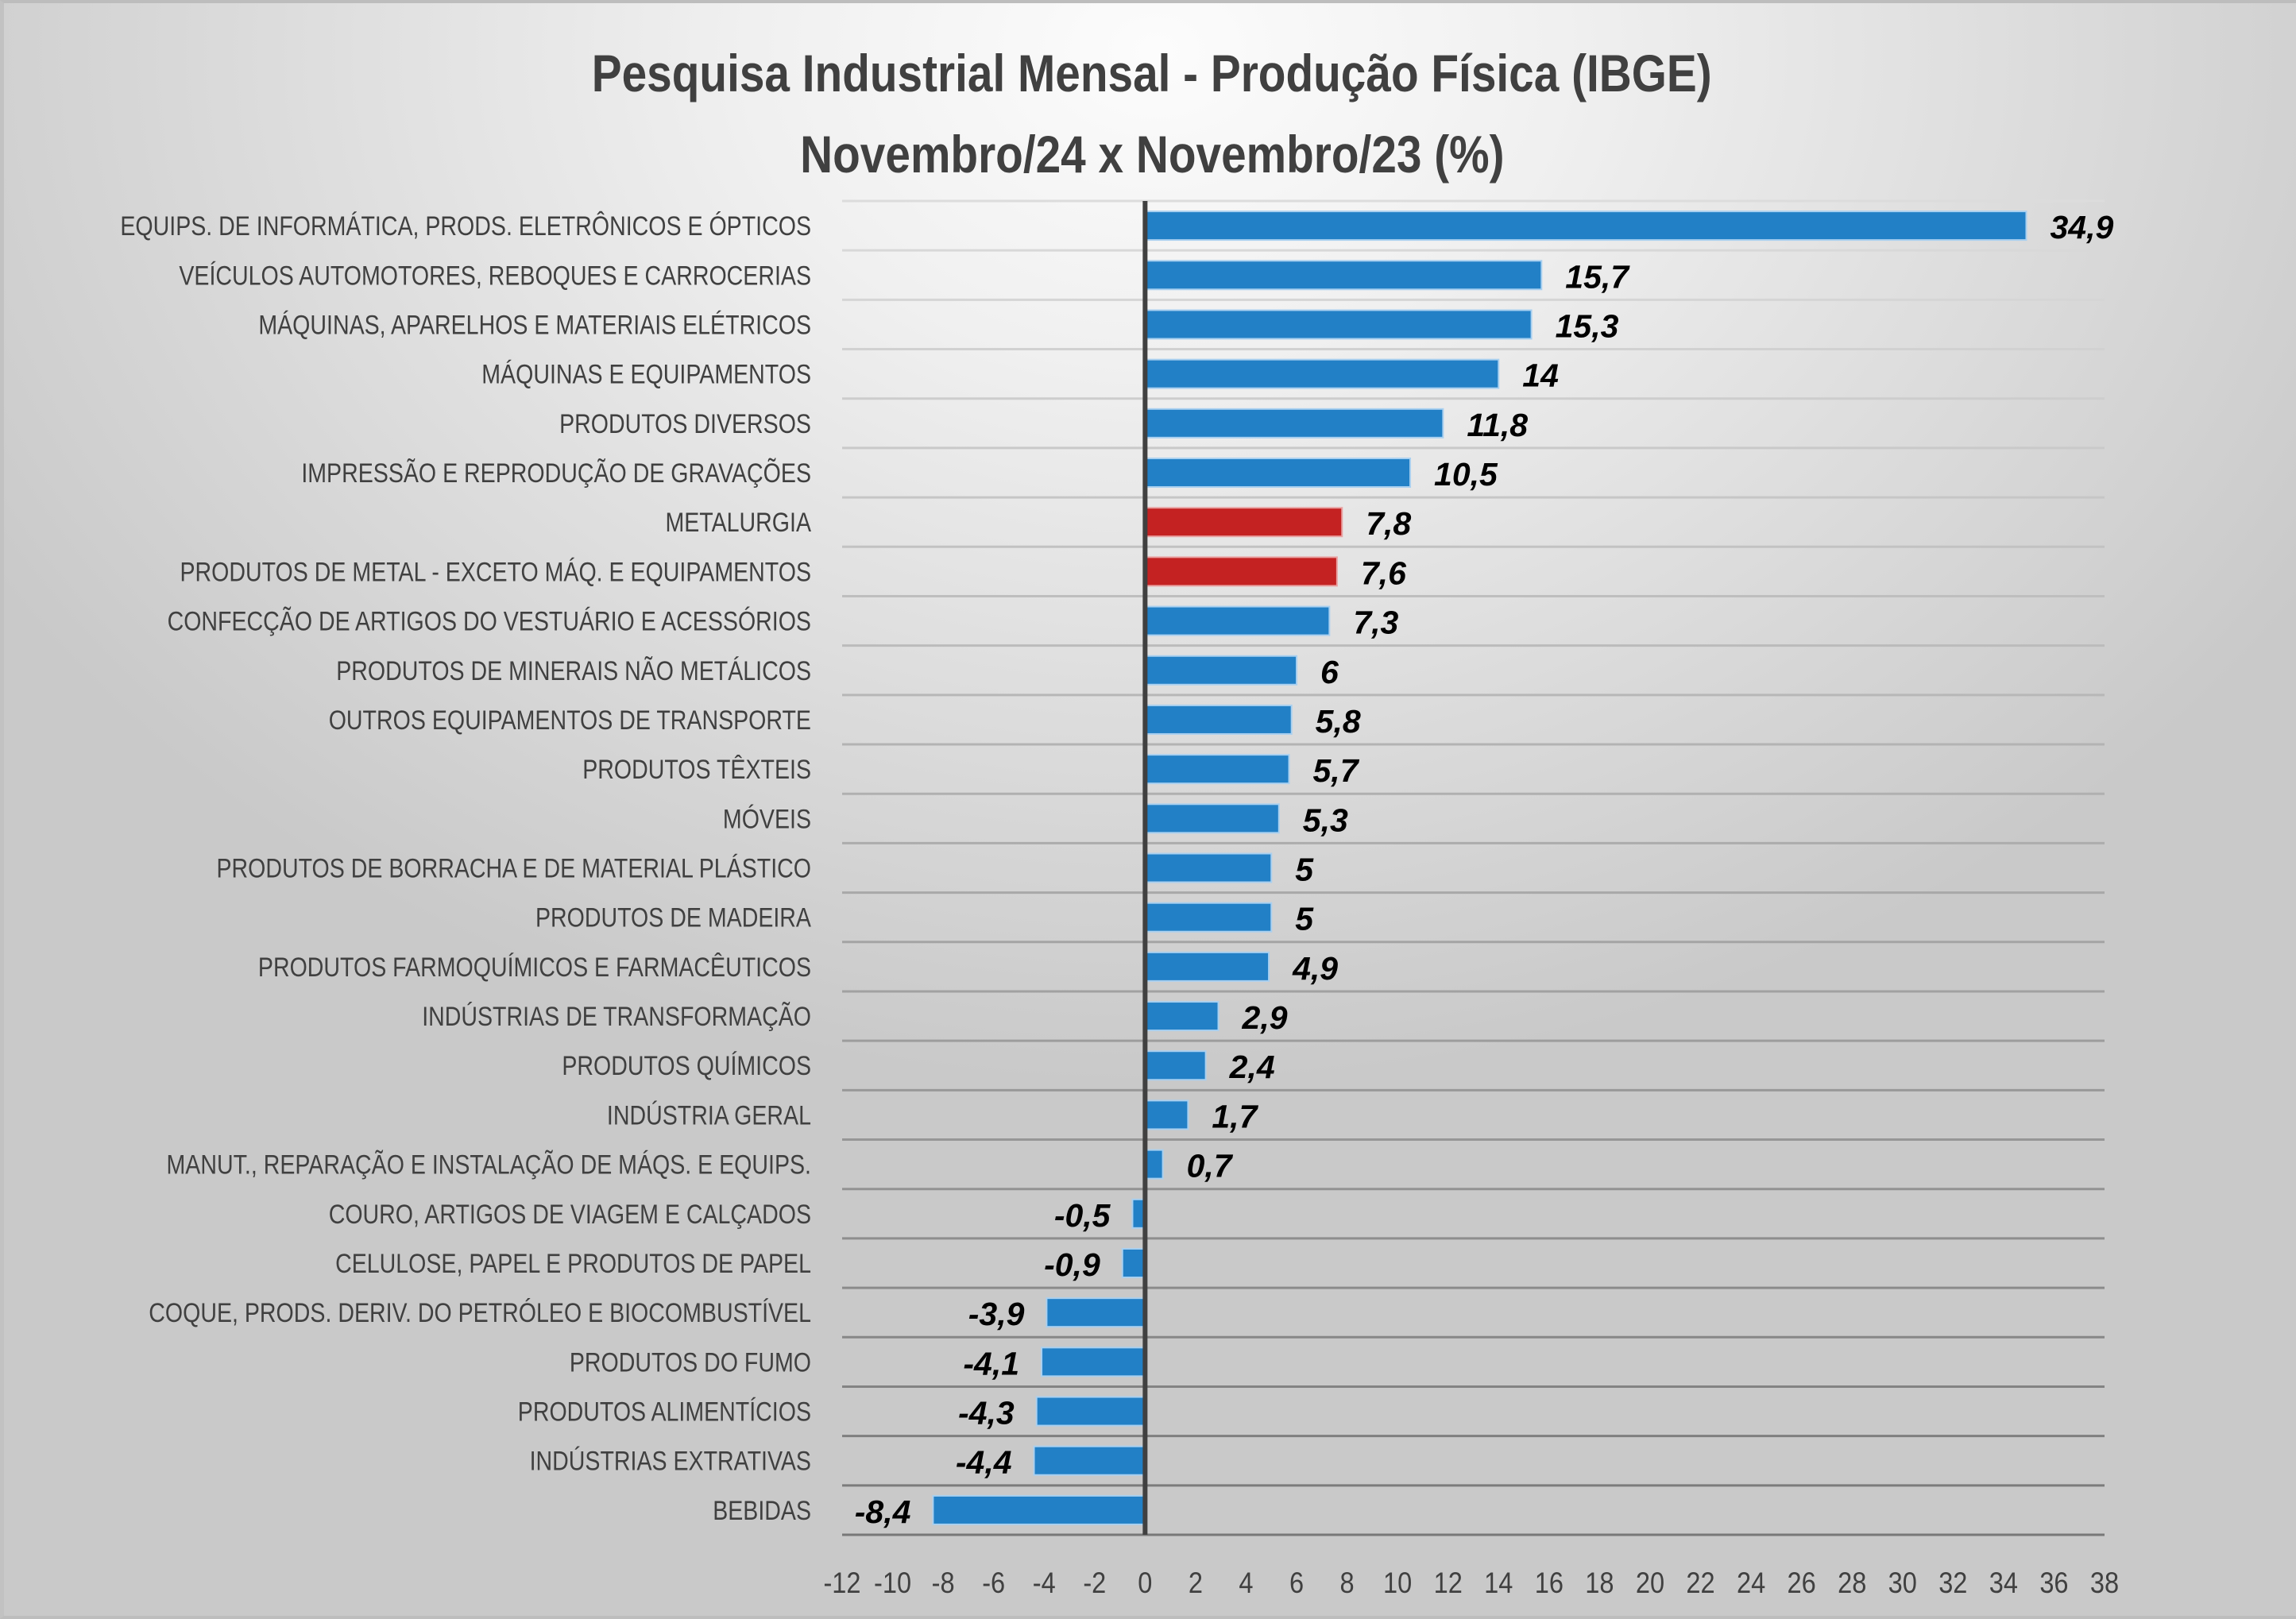 This screenshot has width=2296, height=1619. What do you see at coordinates (1315, 968) in the screenshot?
I see `value-label: 4,9` at bounding box center [1315, 968].